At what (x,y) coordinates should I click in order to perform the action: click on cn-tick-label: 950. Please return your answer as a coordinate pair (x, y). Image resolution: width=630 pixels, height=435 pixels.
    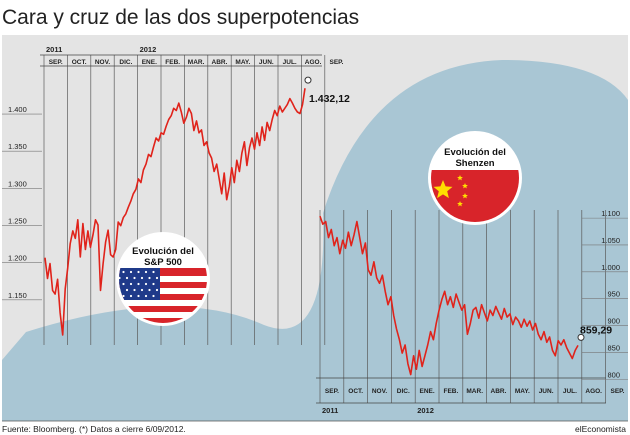
    Looking at the image, I should click on (613, 294).